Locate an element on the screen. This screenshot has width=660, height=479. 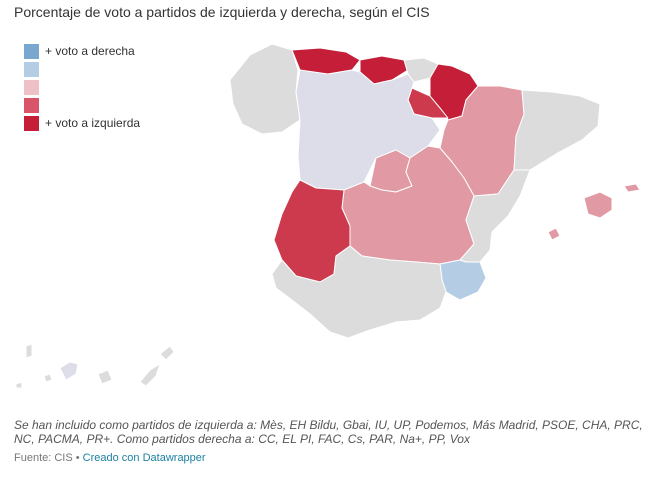
region-valencia is located at coordinates (495, 216).